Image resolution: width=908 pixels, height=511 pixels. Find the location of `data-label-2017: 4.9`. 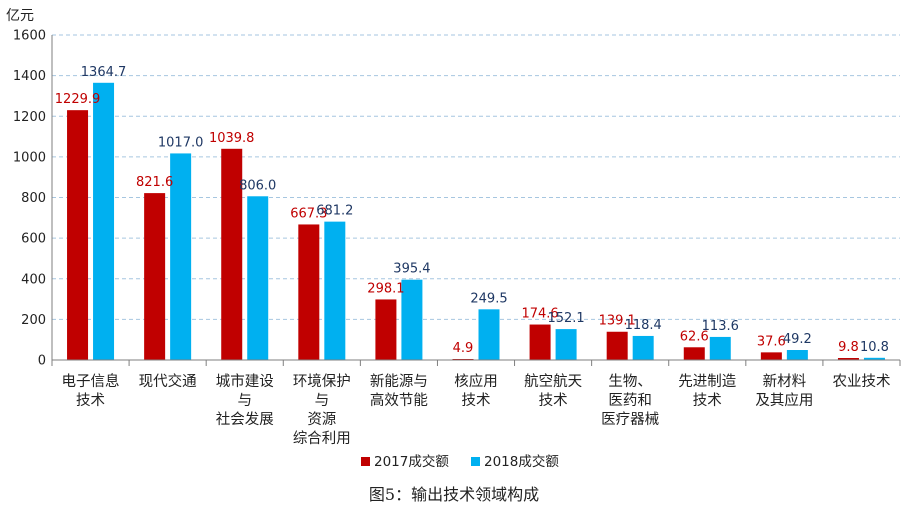

data-label-2017: 4.9 is located at coordinates (463, 348).